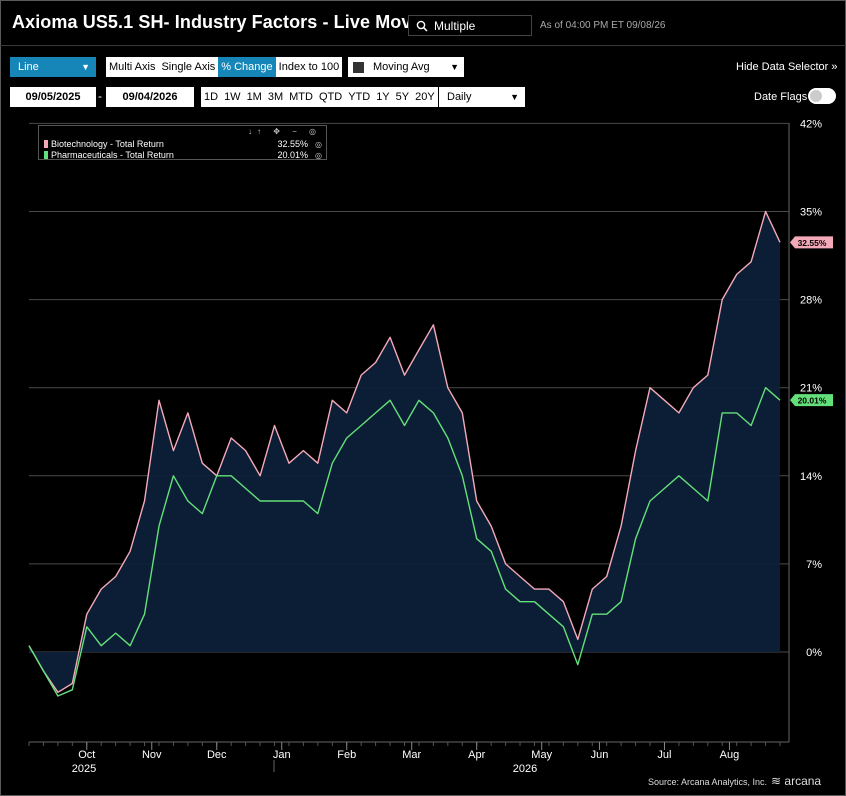 Image resolution: width=846 pixels, height=796 pixels. What do you see at coordinates (132, 67) in the screenshot?
I see `mode-multi-axis: Multi Axis` at bounding box center [132, 67].